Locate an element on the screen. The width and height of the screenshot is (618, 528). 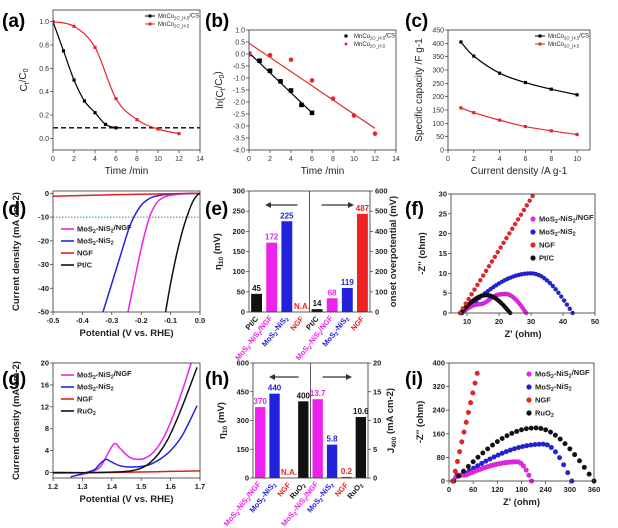
y-axis-title: Current density (mA cm-2) is located at coordinates (16, 251).